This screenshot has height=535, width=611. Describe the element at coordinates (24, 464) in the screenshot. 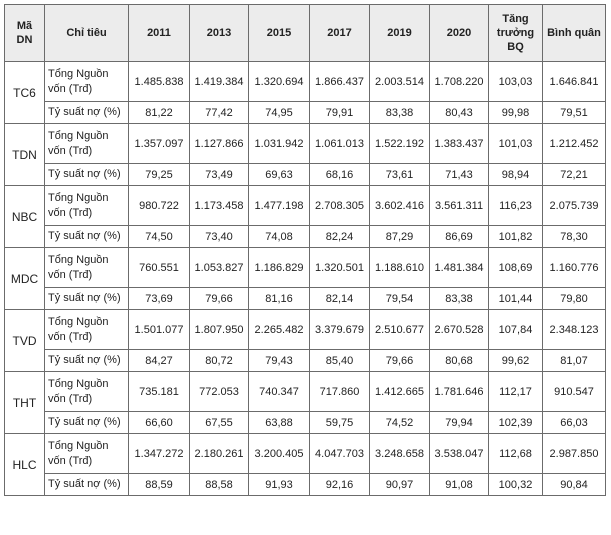

I see `company-code: HLC` at that location.